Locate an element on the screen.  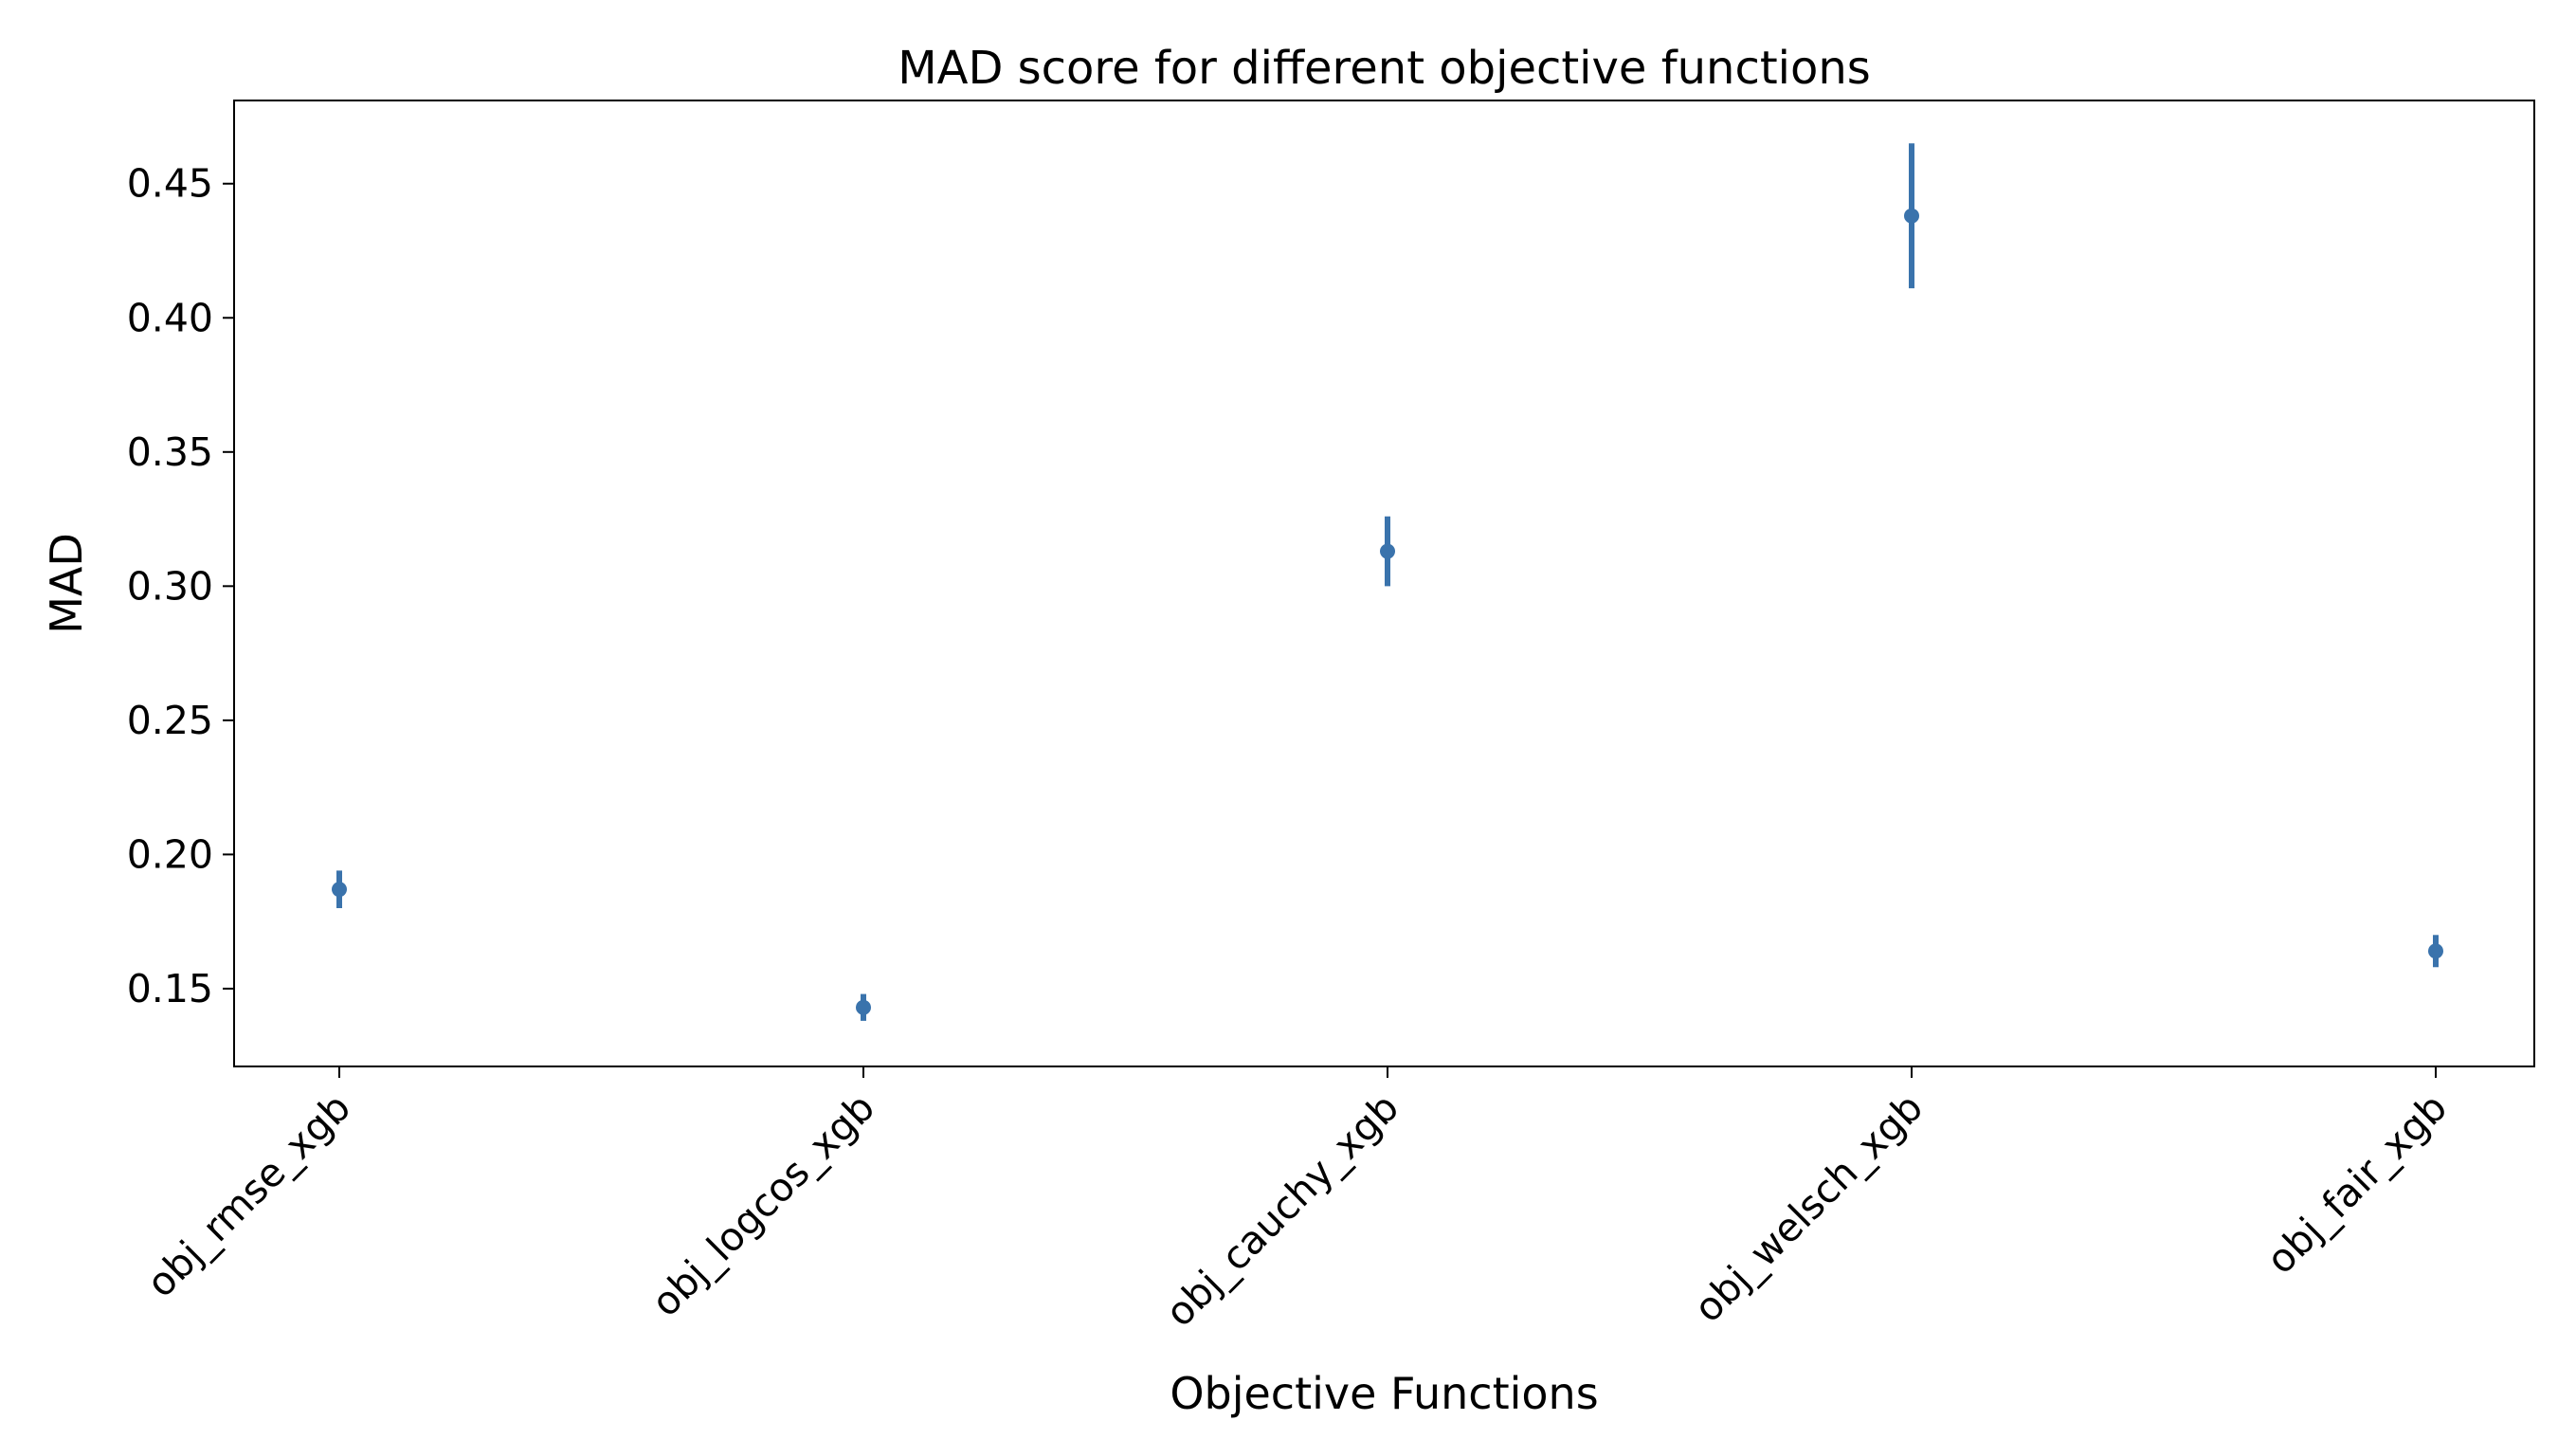
x-axis-label: Objective Functions is located at coordinates (1384, 1393).